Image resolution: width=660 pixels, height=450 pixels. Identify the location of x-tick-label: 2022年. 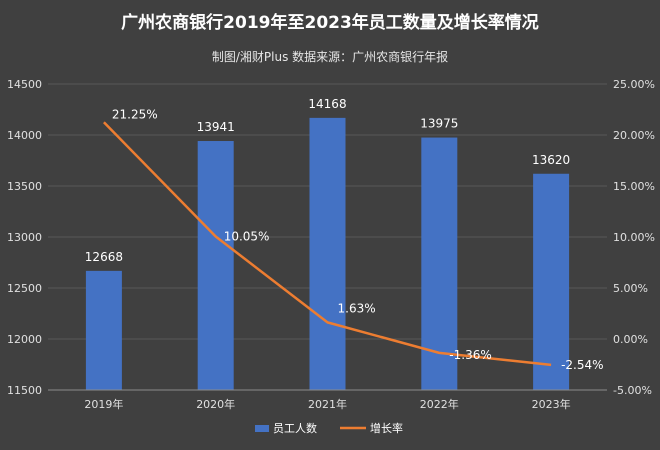
(439, 404).